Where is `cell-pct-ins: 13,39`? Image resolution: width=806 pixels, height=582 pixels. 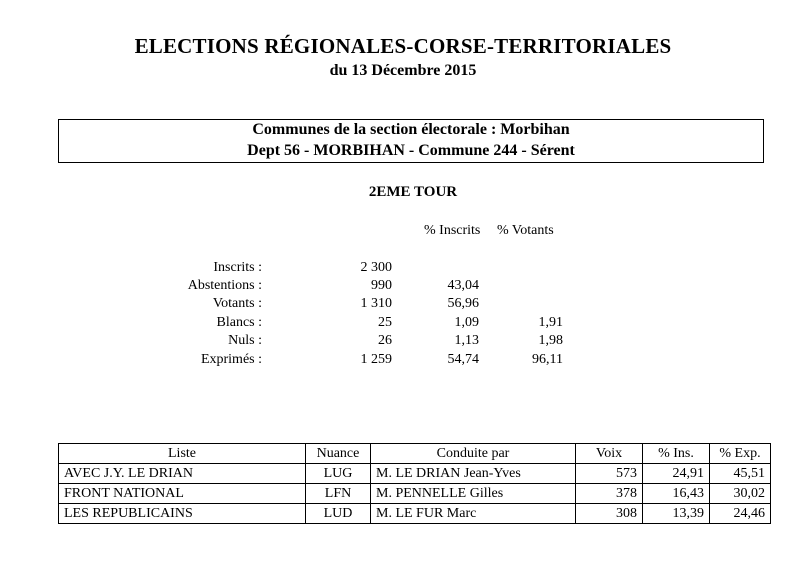
cell-pct-ins: 13,39 is located at coordinates (676, 513).